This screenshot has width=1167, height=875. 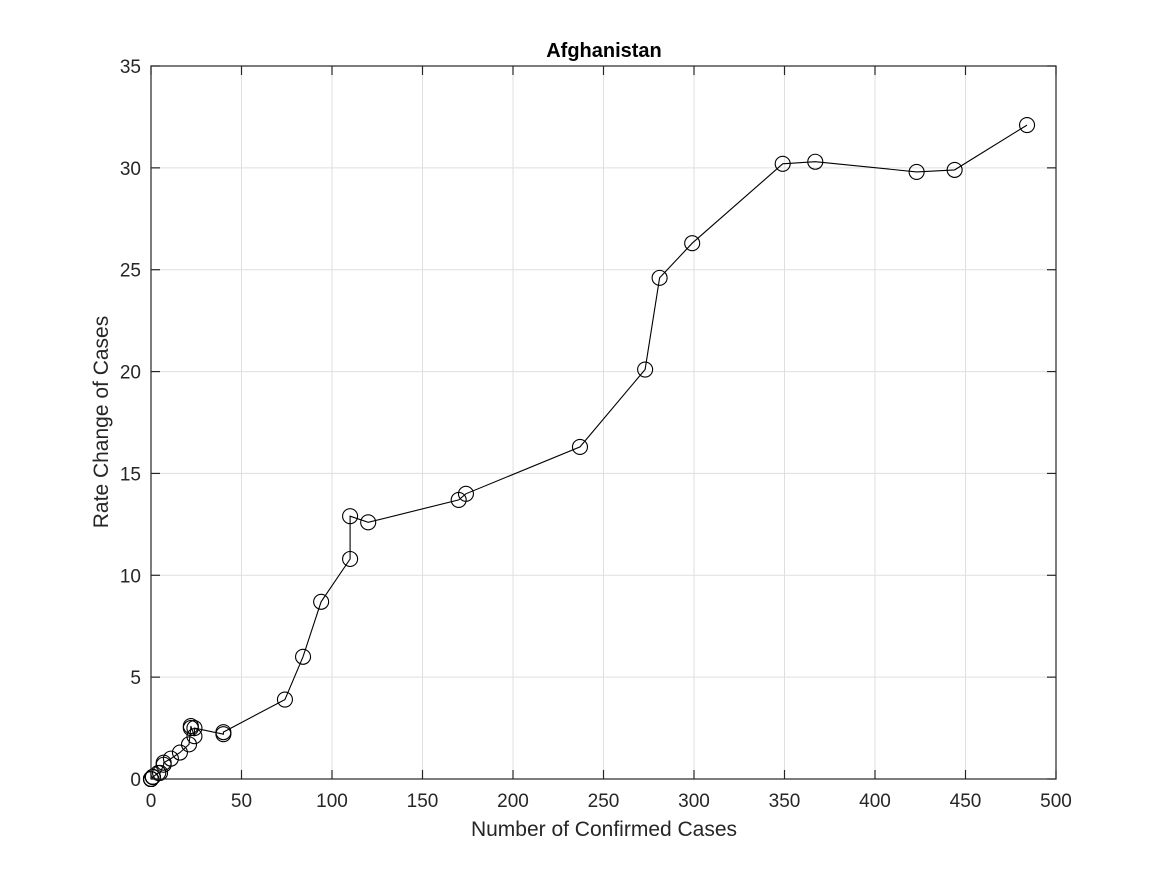 What do you see at coordinates (130, 373) in the screenshot?
I see `y-tick-label: 20` at bounding box center [130, 373].